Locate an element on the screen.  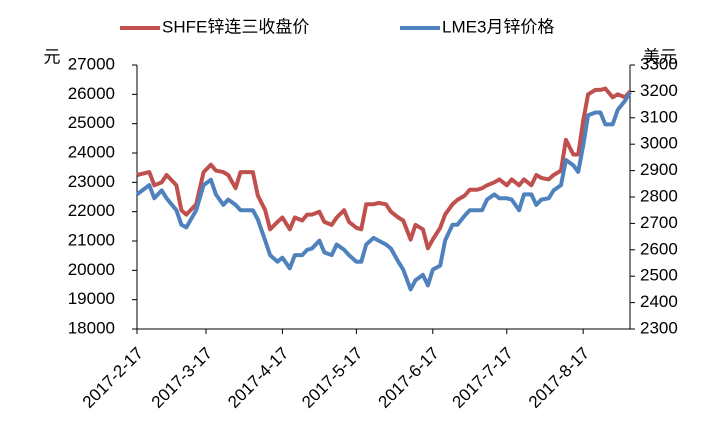
y2-tick-label: 2900 is located at coordinates (659, 169).